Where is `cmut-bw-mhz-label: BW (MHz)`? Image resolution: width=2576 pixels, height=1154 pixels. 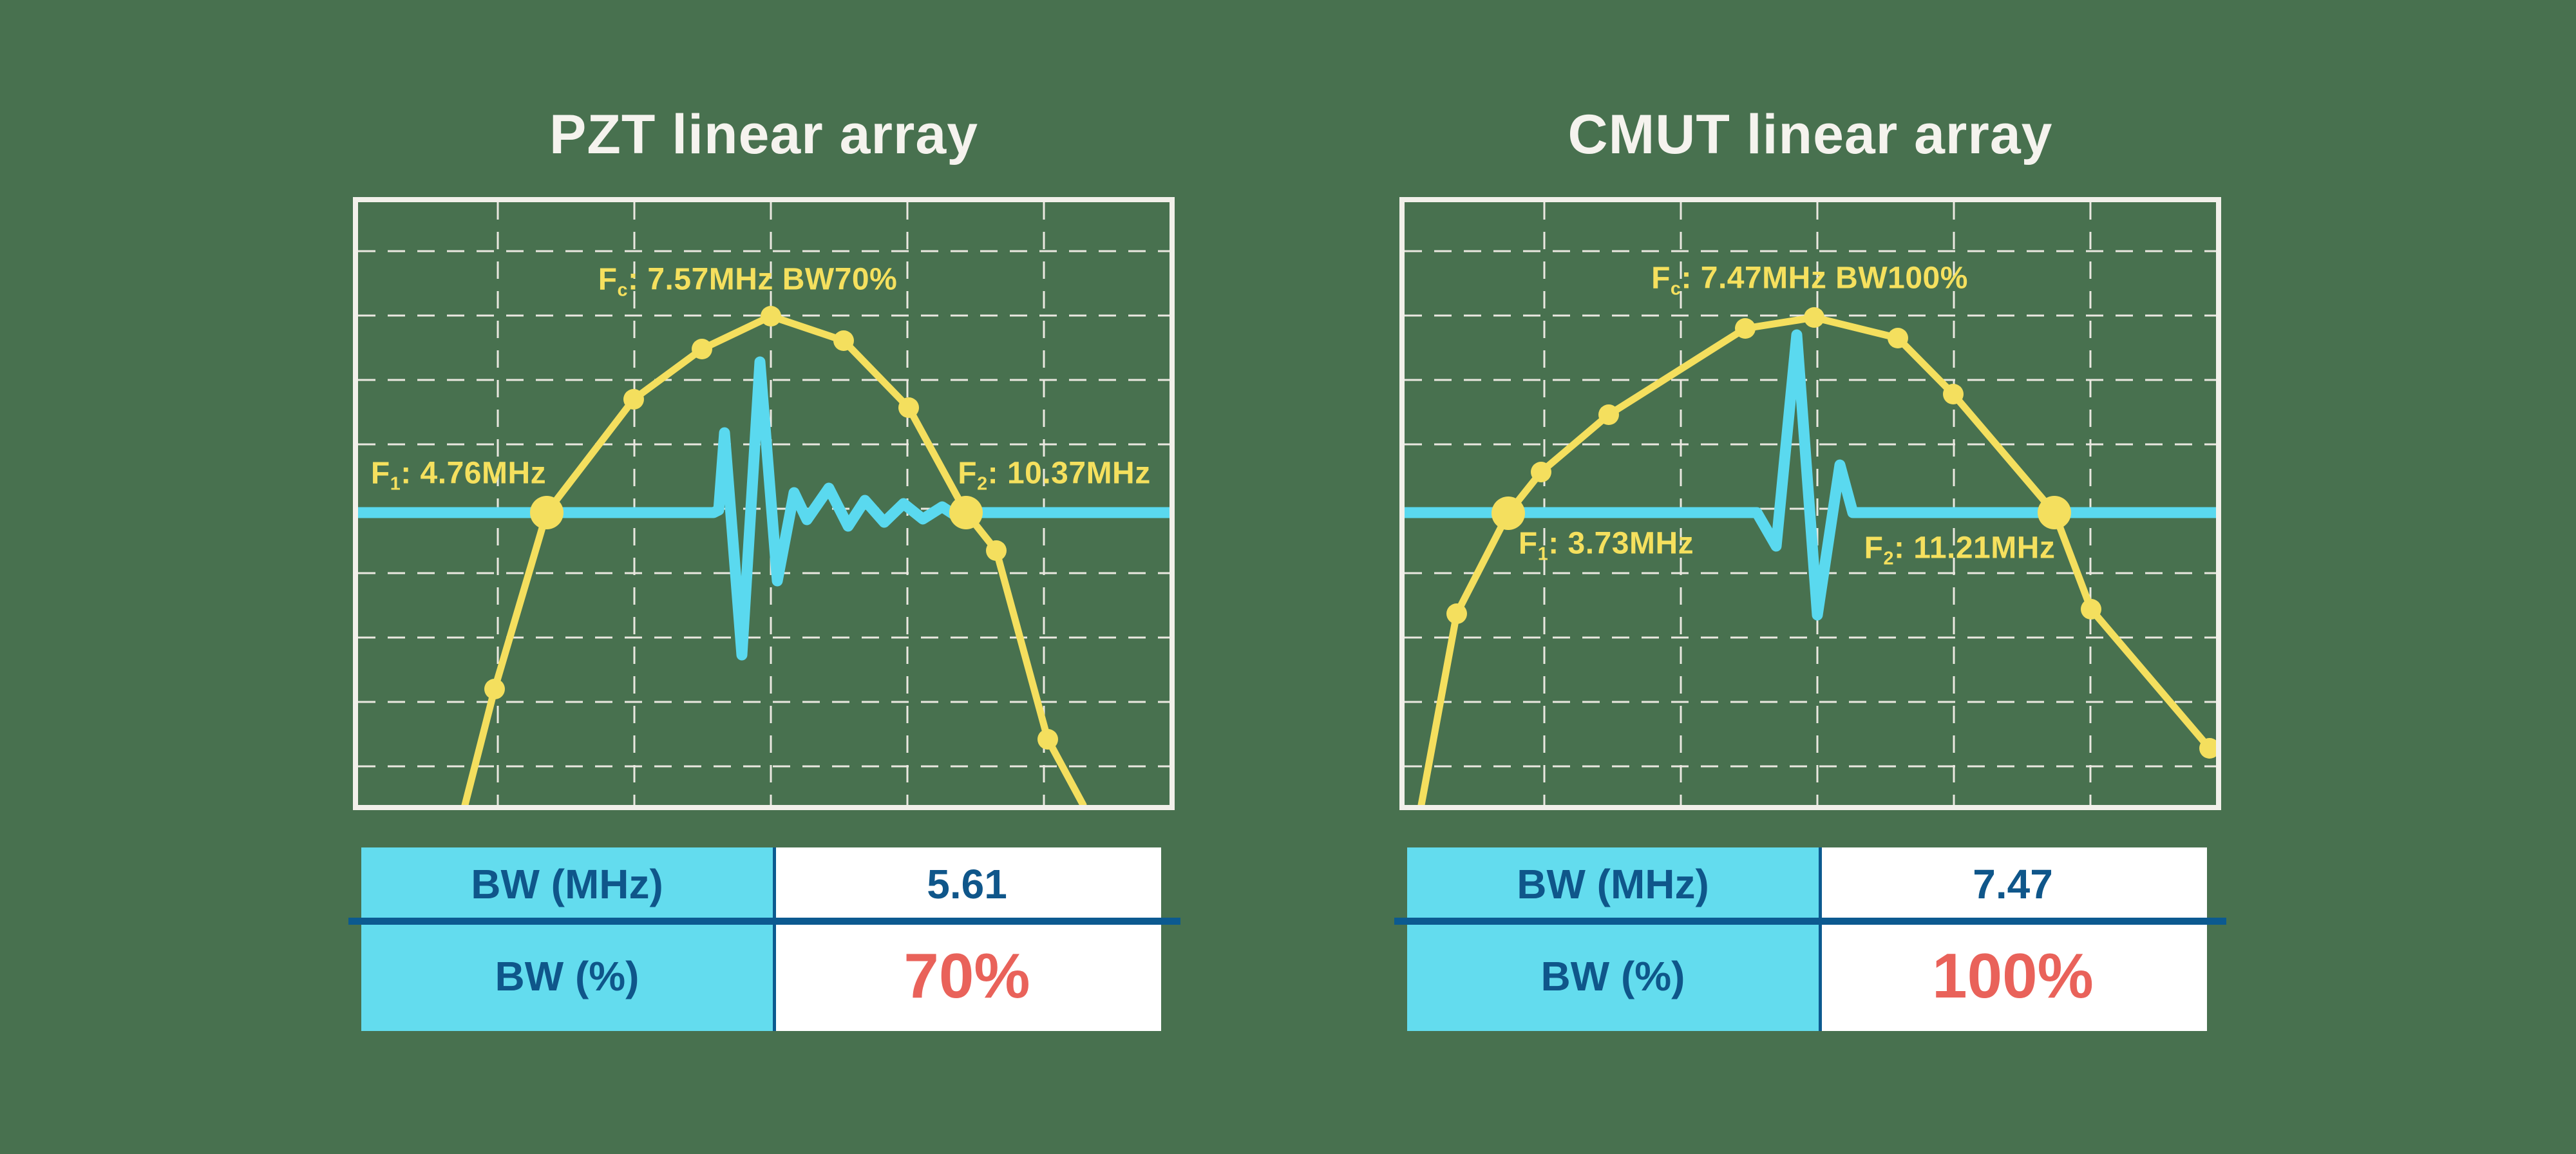
cmut-bw-mhz-label: BW (MHz) is located at coordinates (1613, 884).